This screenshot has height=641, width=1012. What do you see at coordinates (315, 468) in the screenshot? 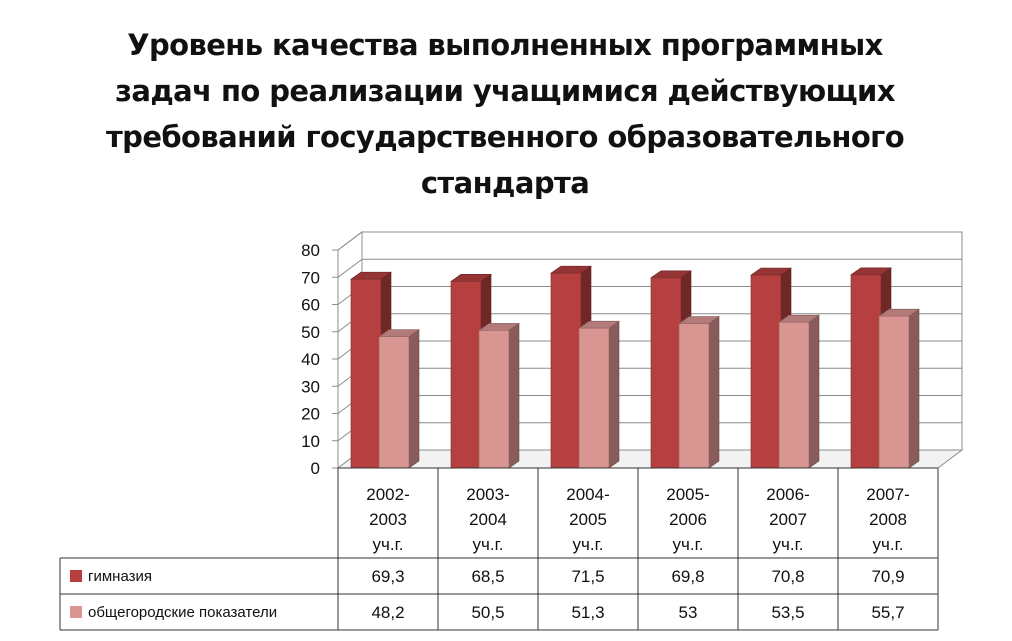
I see `y-tick-label: 0` at bounding box center [315, 468].